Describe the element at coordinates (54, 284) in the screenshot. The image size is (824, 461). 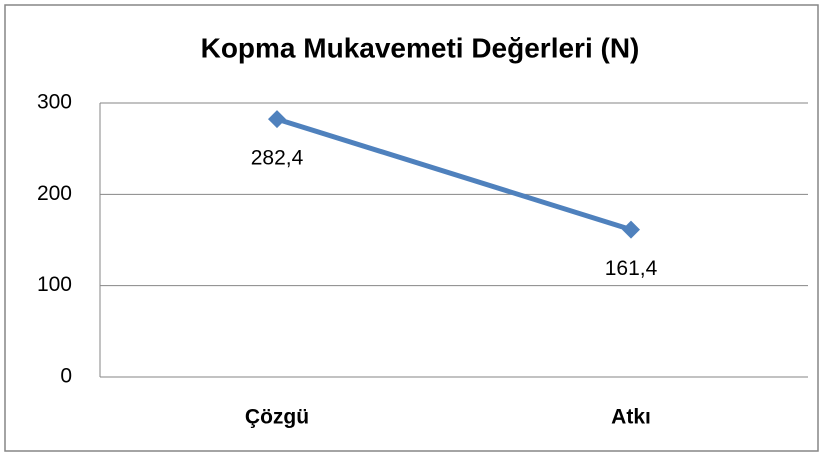
I see `y-tick-label: 100` at that location.